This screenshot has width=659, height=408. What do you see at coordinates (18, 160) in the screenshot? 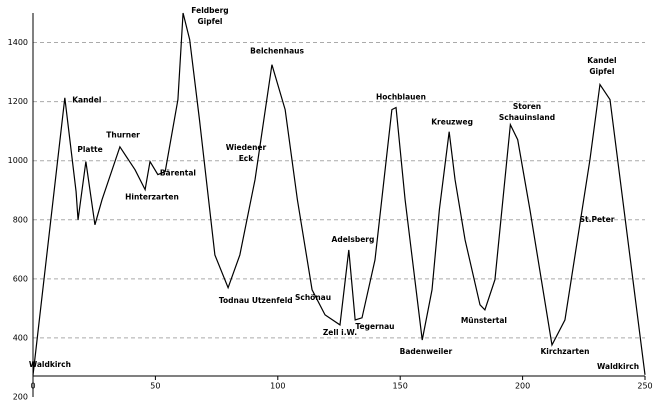
I see `y-tick-label: 1000` at bounding box center [18, 160].